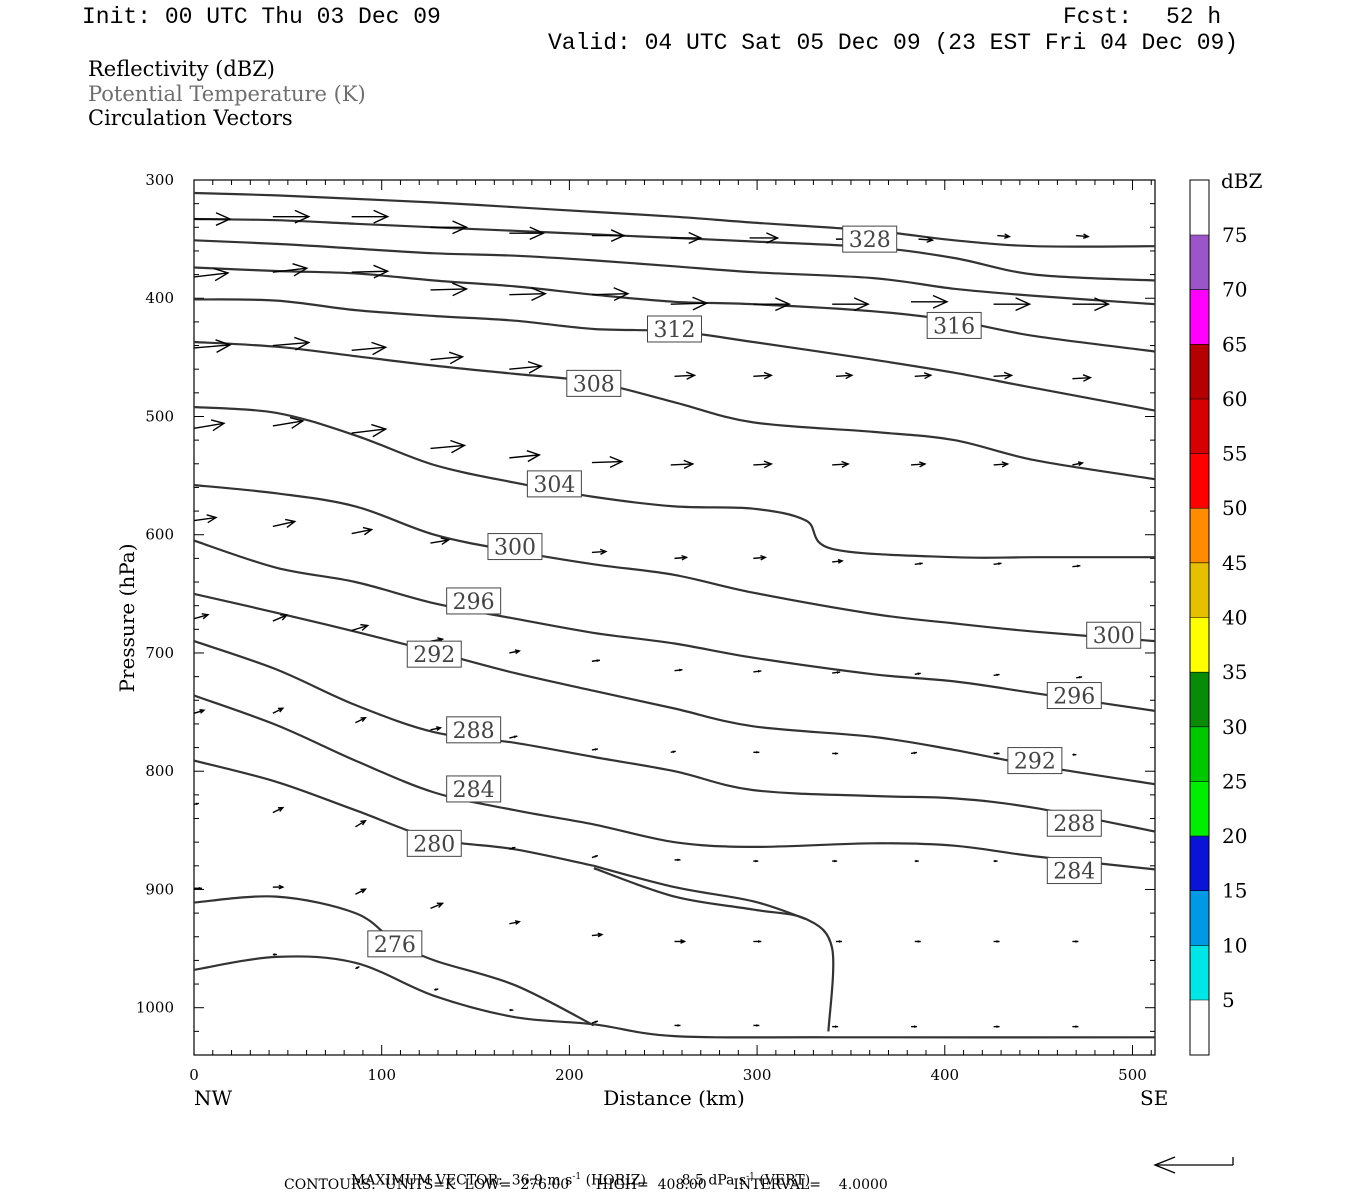  I want to click on contour-label-text: 304, so click(554, 485).